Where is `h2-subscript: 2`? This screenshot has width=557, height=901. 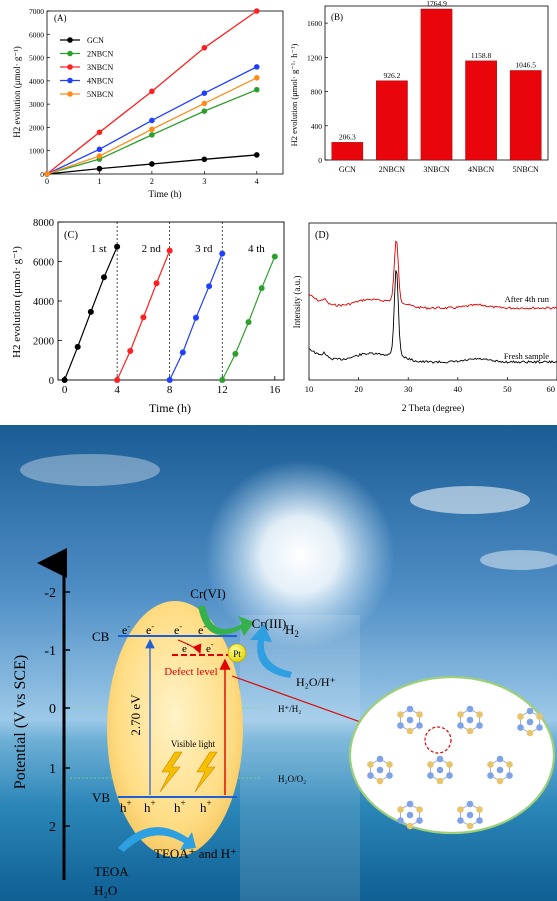
h2-subscript: 2 is located at coordinates (296, 634).